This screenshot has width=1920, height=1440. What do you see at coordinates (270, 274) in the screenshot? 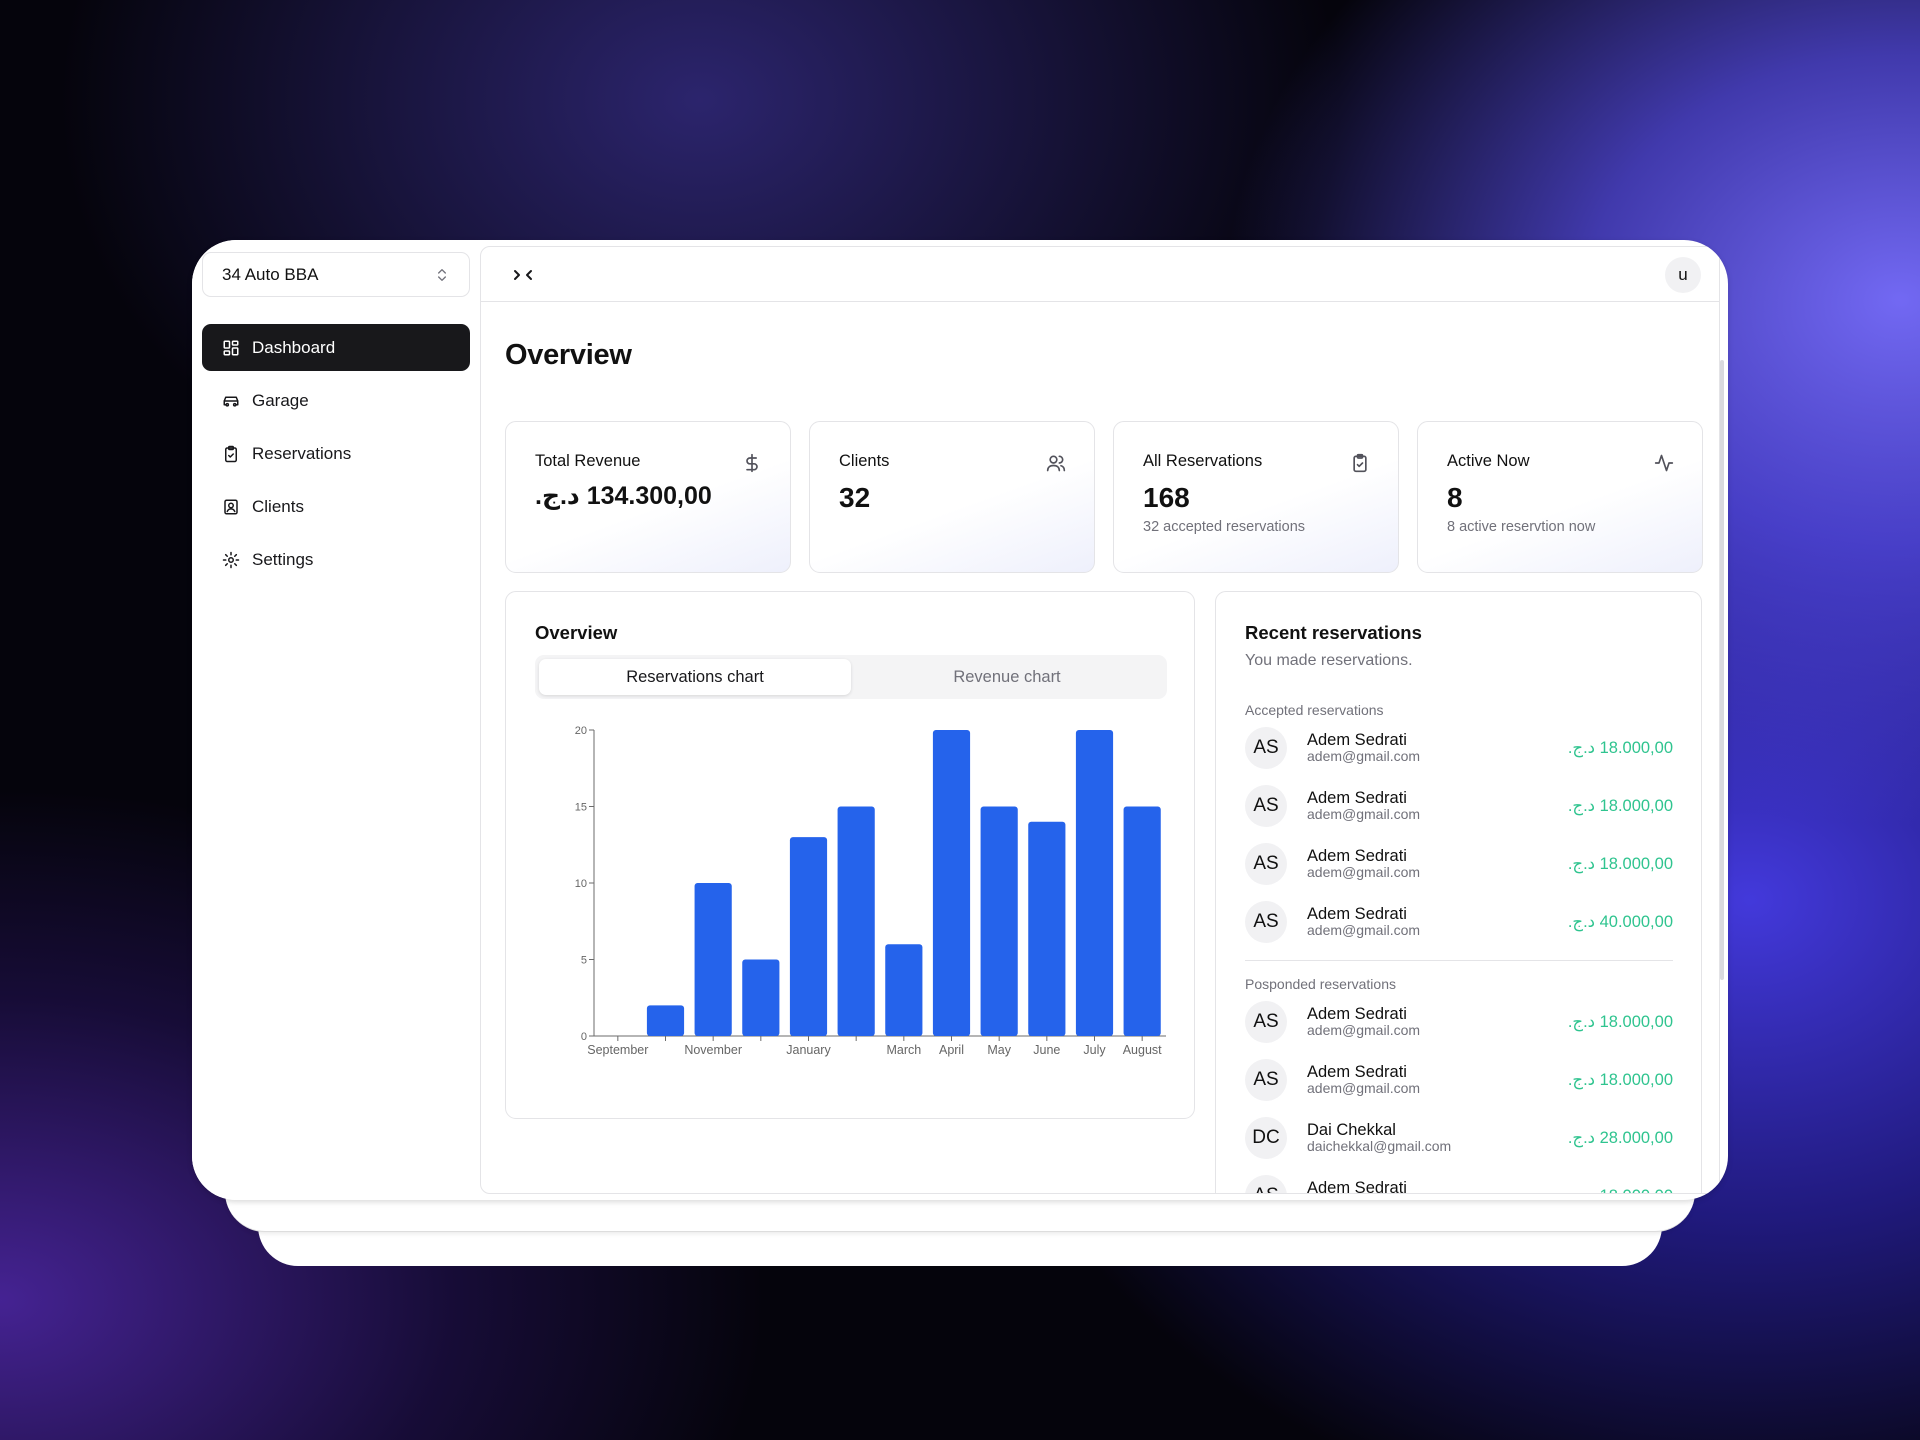
I see `org-name: 34 Auto BBA` at bounding box center [270, 274].